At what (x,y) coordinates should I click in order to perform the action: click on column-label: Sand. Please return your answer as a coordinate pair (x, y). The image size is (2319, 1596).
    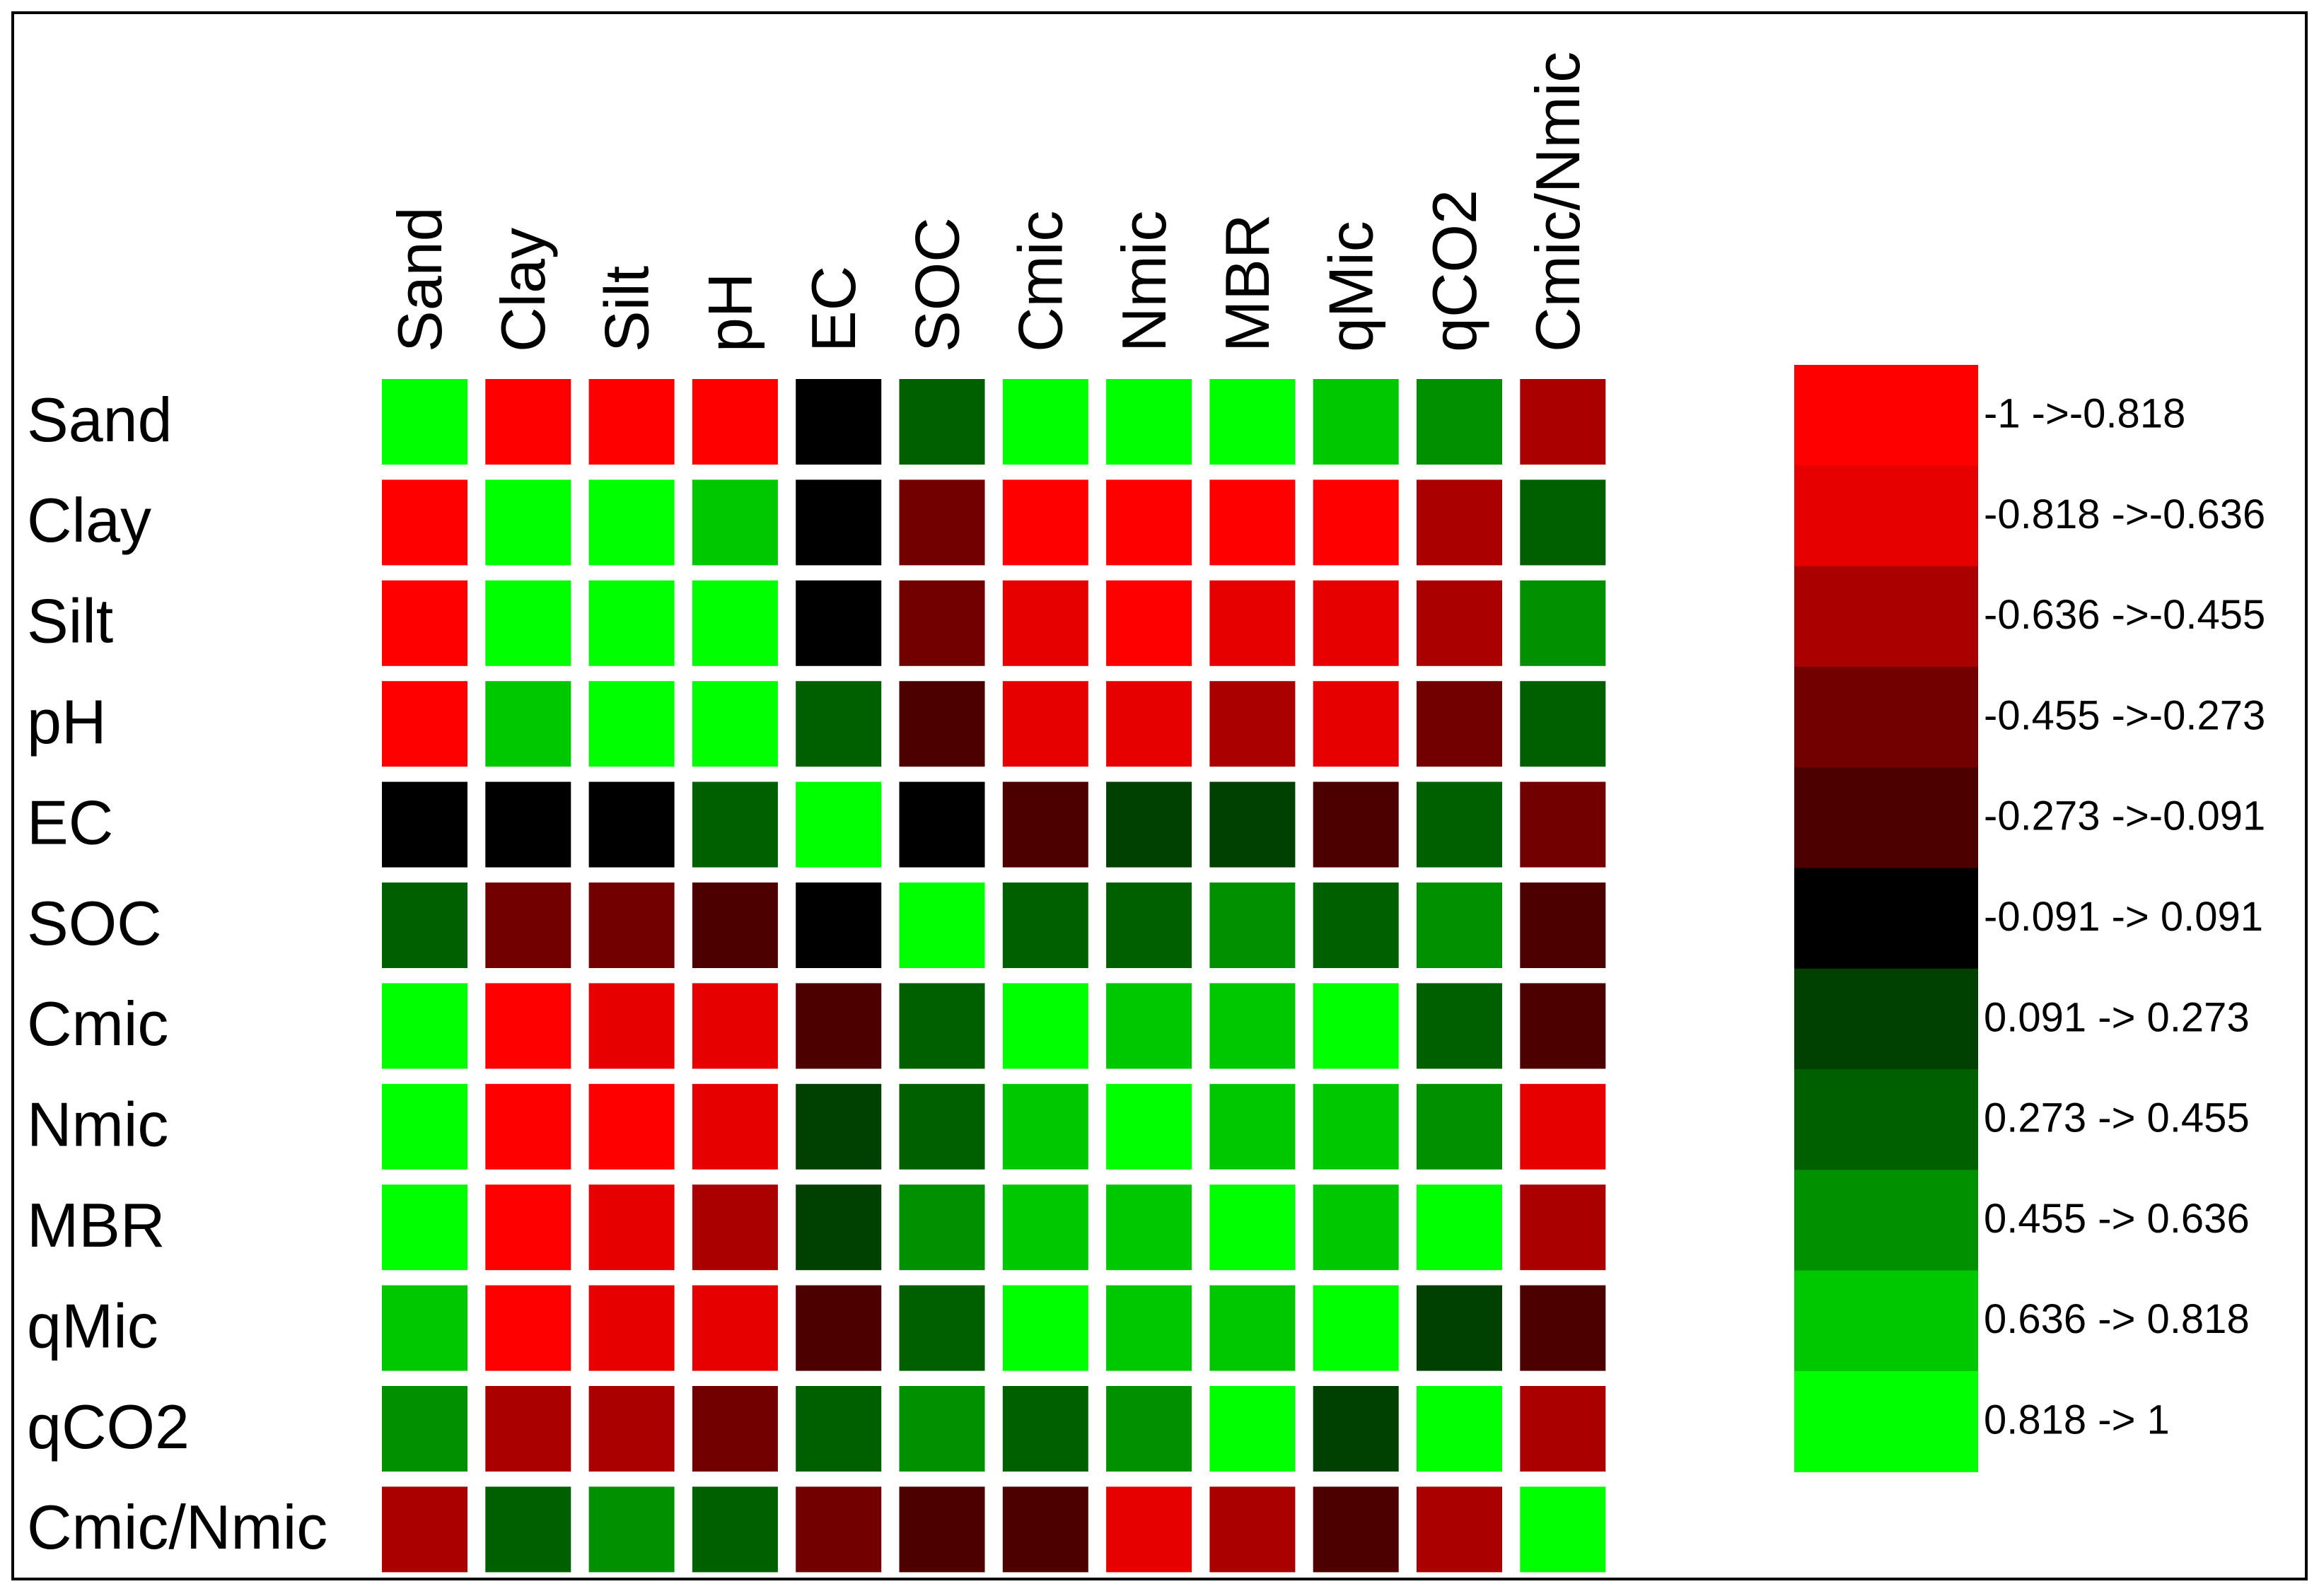
    Looking at the image, I should click on (420, 279).